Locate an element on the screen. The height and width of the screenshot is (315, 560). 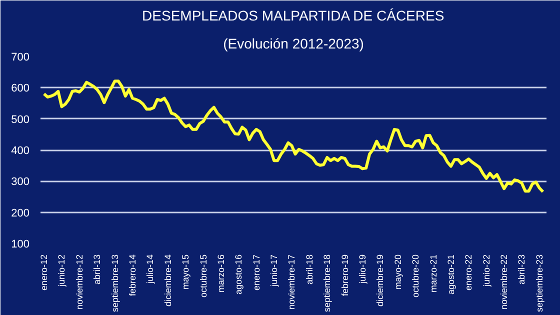
x-tick-label: abril-23 is located at coordinates (521, 269).